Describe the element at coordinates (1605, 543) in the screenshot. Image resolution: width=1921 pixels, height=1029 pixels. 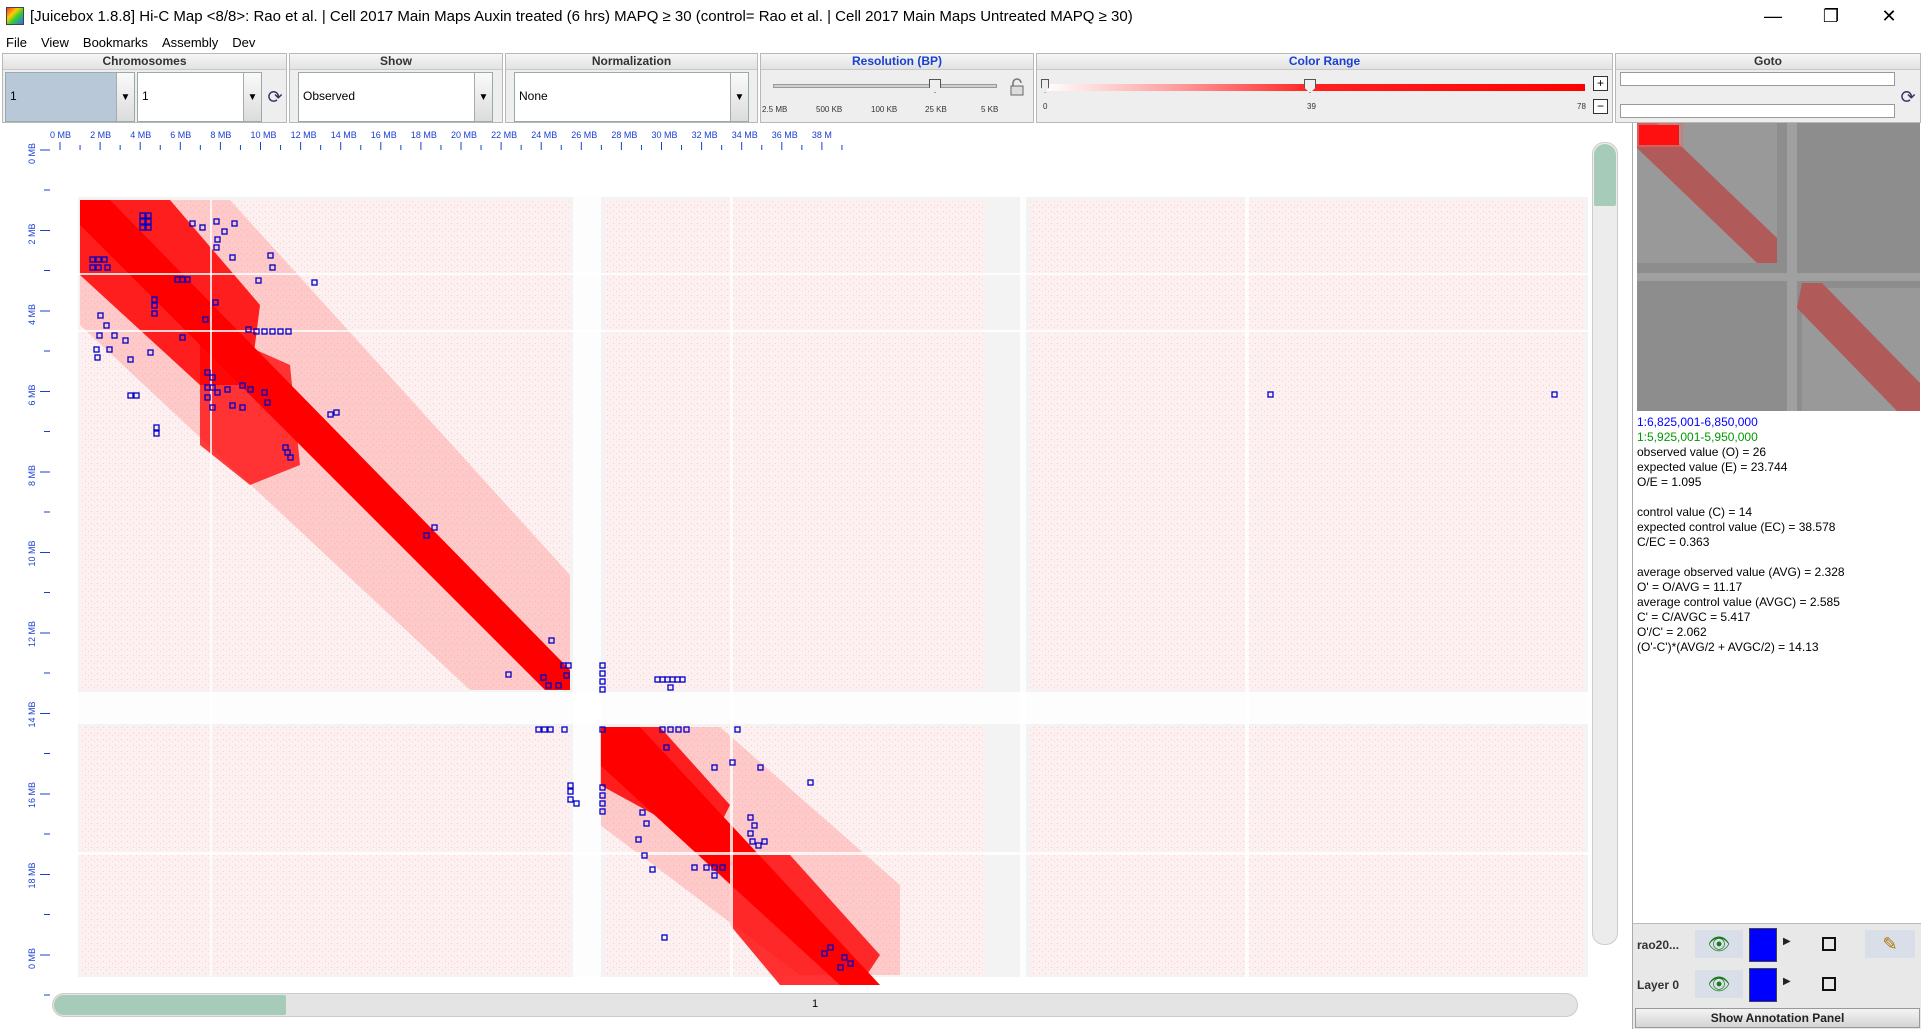
I see `vertical-scrollbar` at that location.